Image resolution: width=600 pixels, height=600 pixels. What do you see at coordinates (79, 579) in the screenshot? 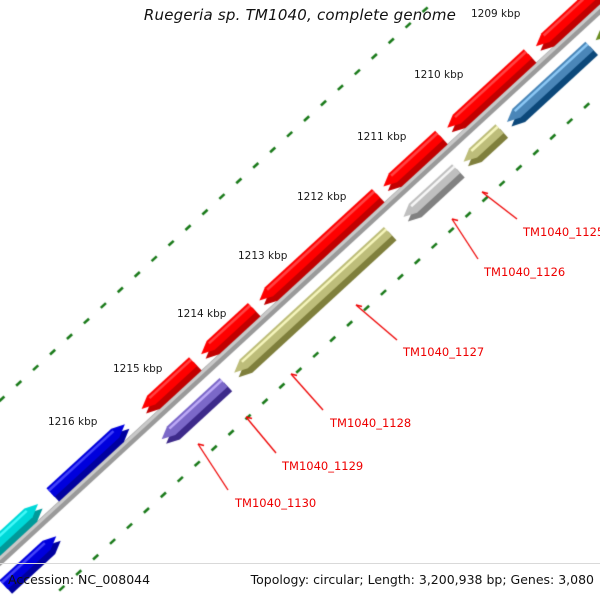
I see `accession-text: Accession: NC_008044` at bounding box center [79, 579].